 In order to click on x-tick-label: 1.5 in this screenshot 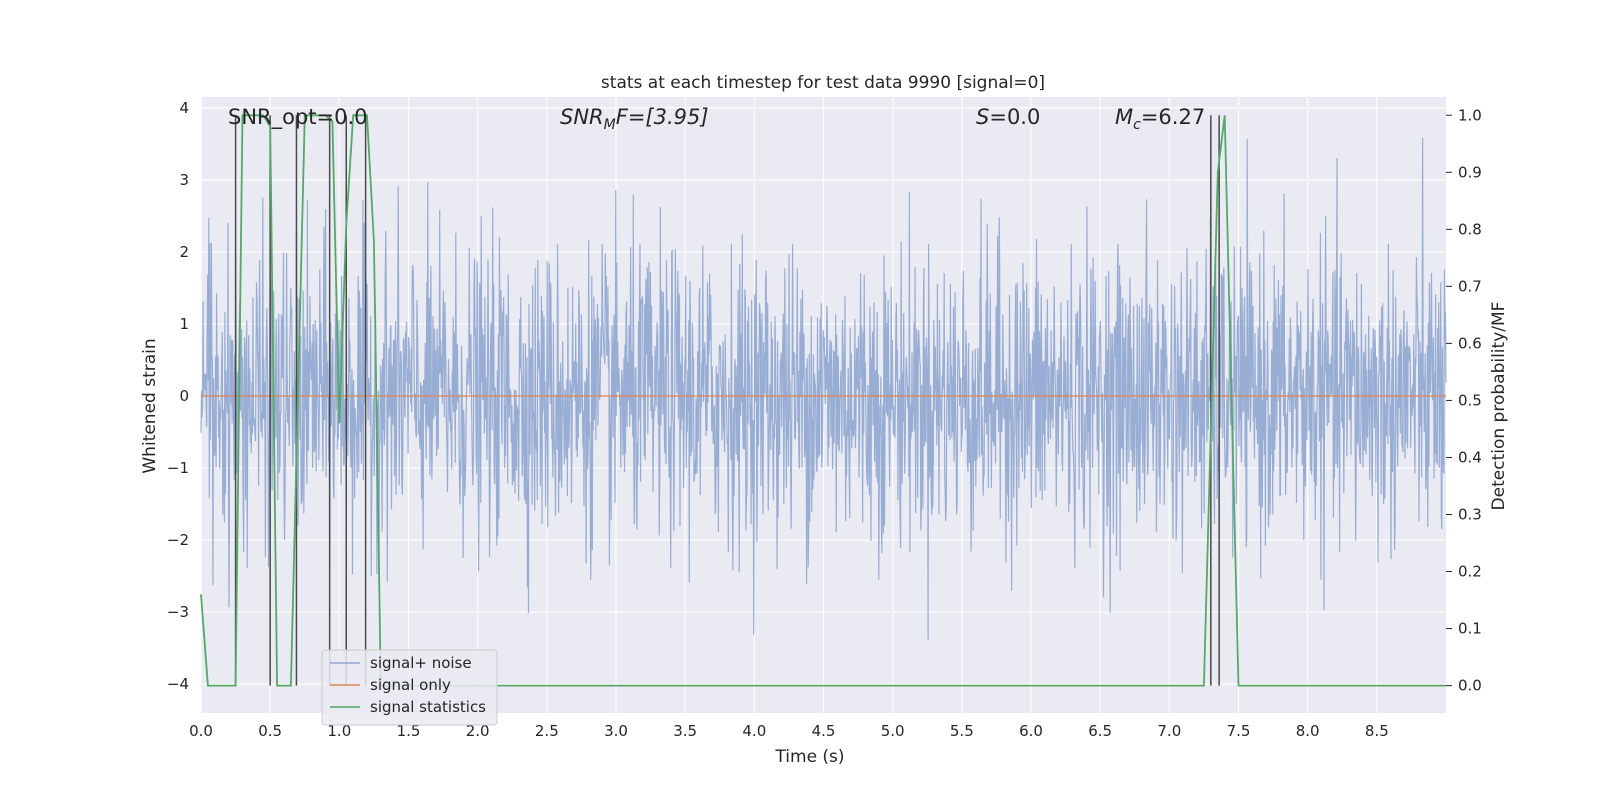, I will do `click(409, 731)`.